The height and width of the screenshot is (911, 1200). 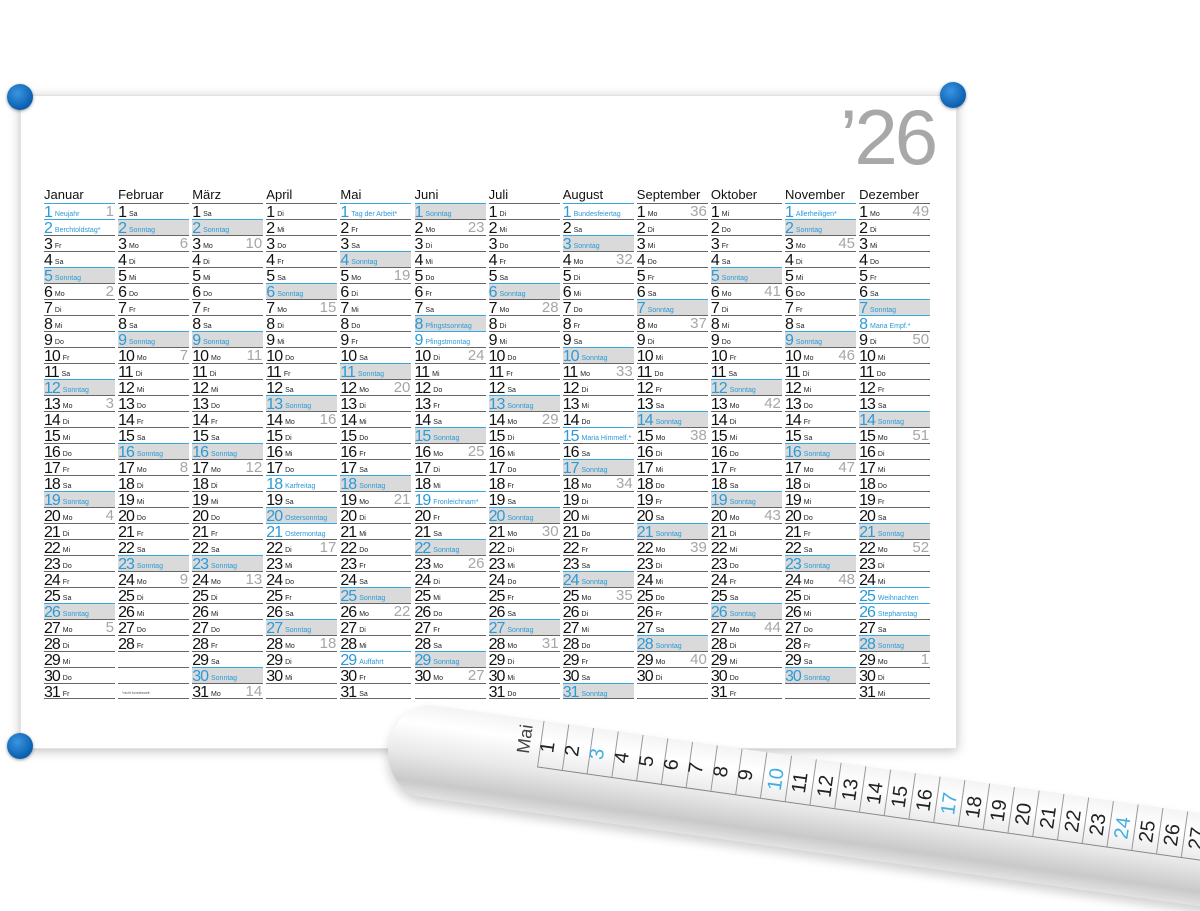 I want to click on day-cell: 3 Mi, so click(x=672, y=243).